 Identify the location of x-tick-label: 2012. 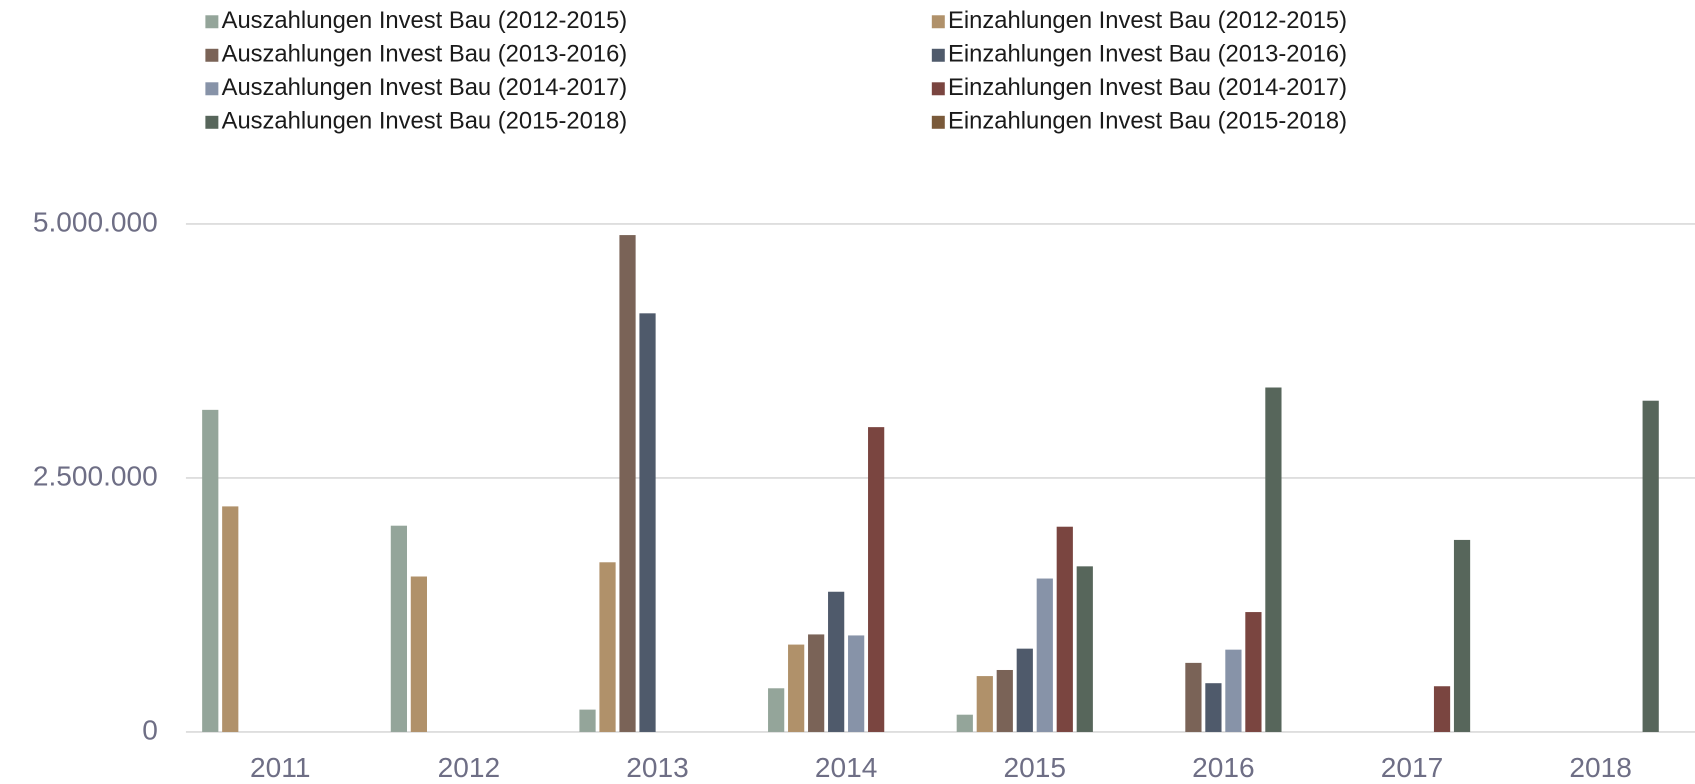
(469, 767).